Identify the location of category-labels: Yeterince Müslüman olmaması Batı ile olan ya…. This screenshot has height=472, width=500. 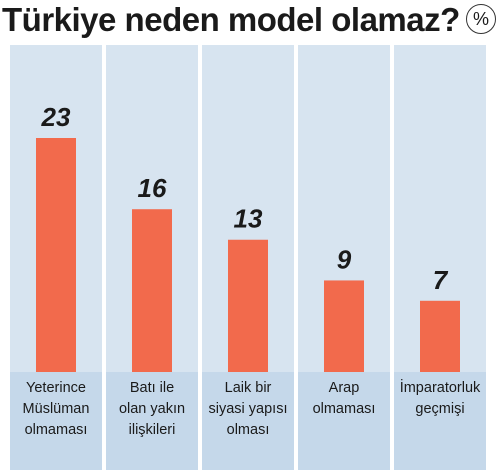
(252, 408).